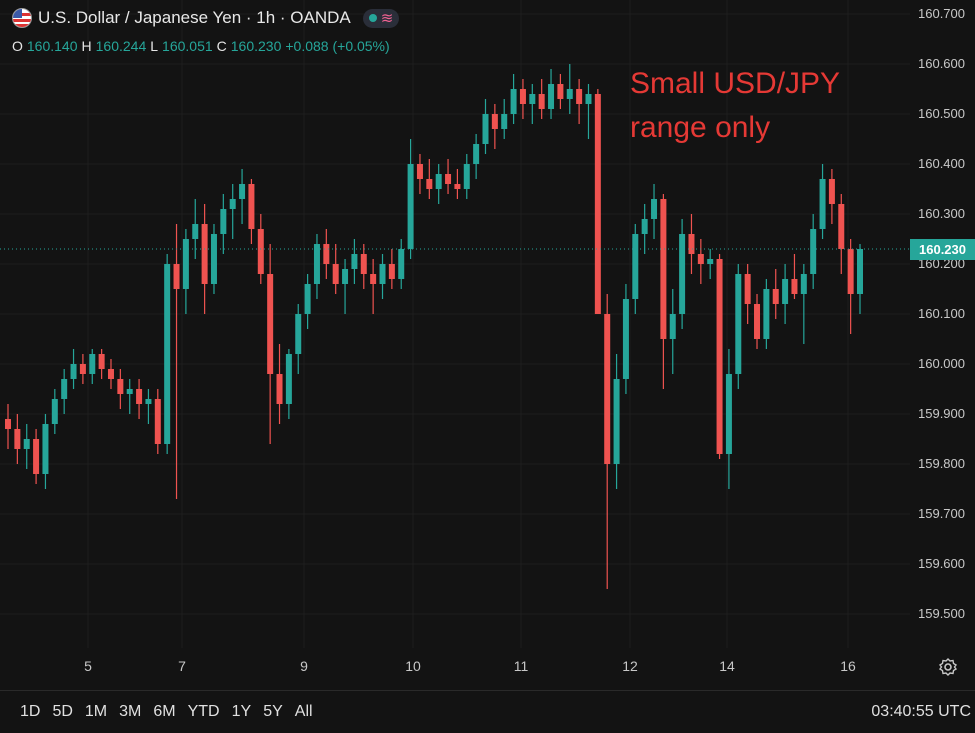 Image resolution: width=975 pixels, height=733 pixels. I want to click on time-tick-label: 14, so click(727, 666).